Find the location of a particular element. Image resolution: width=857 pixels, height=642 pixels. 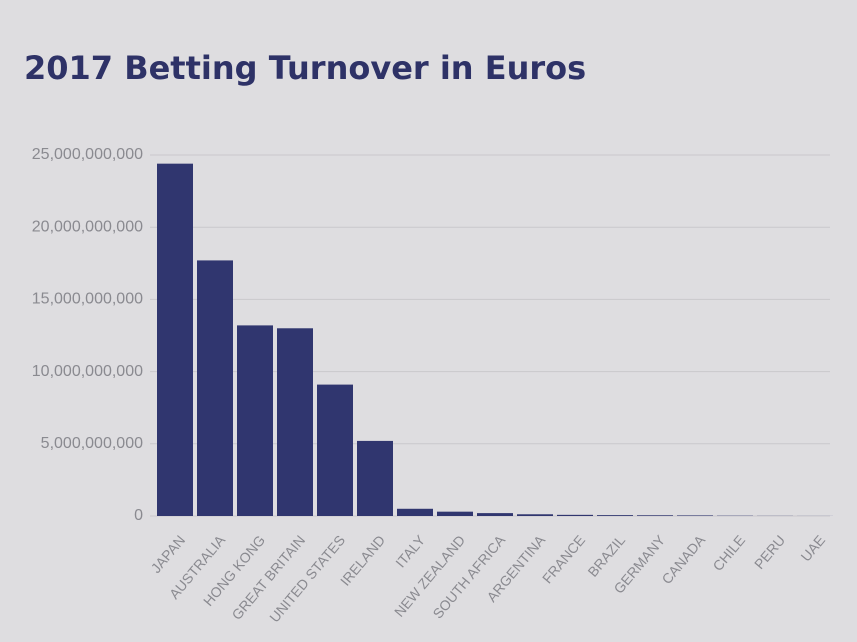

y-tick-label: 25,000,000,000 is located at coordinates (87, 154).